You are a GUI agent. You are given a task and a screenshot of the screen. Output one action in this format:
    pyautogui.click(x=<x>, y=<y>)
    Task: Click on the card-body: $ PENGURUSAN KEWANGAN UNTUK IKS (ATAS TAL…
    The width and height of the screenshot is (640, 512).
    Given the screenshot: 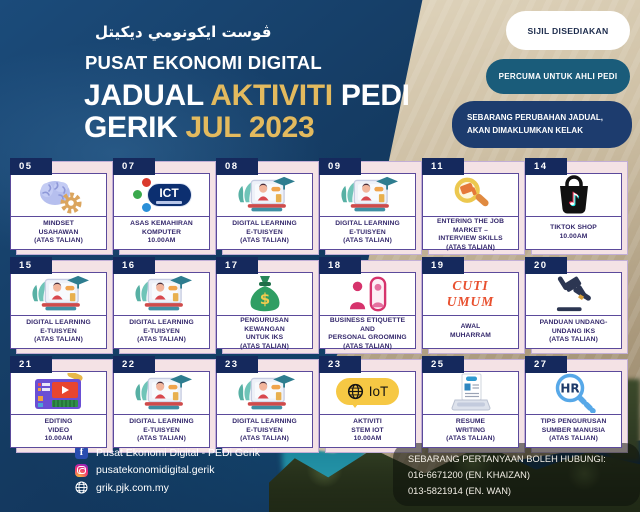 What is the action you would take?
    pyautogui.click(x=264, y=311)
    